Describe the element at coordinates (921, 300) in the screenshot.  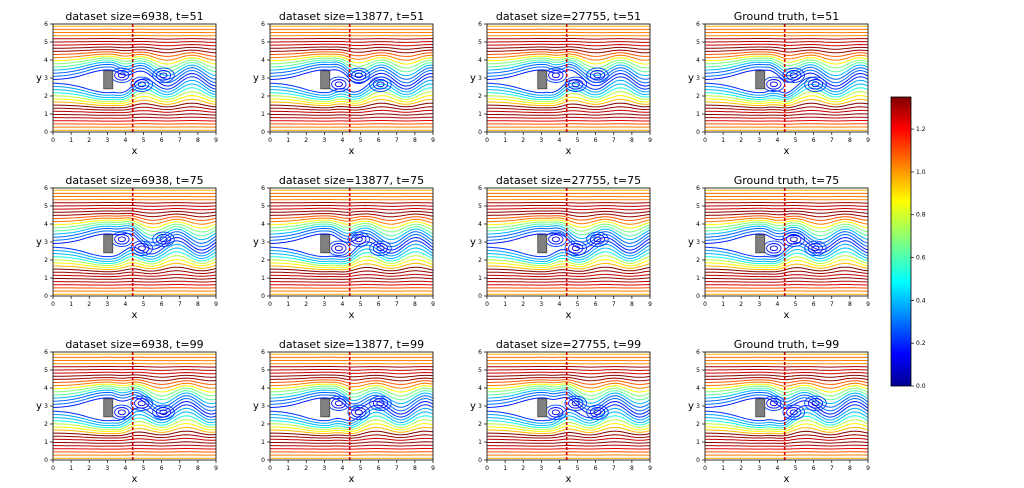
I see `colorbar-tick-label: 0.4` at that location.